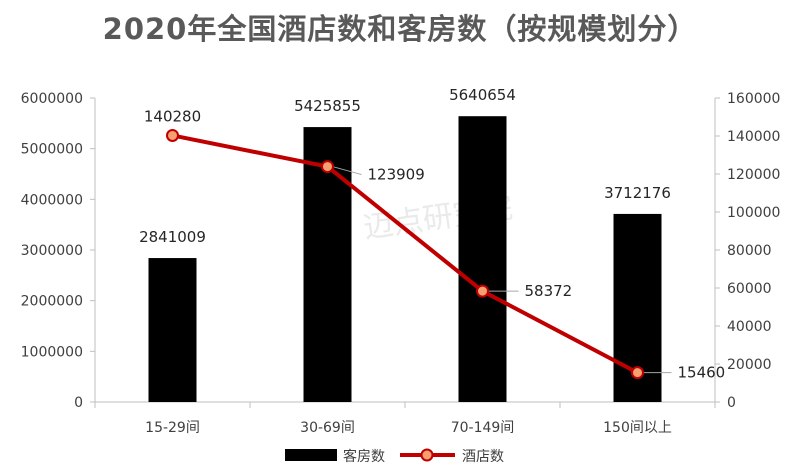  What do you see at coordinates (482, 95) in the screenshot?
I see `bar-data-label: 5640654` at bounding box center [482, 95].